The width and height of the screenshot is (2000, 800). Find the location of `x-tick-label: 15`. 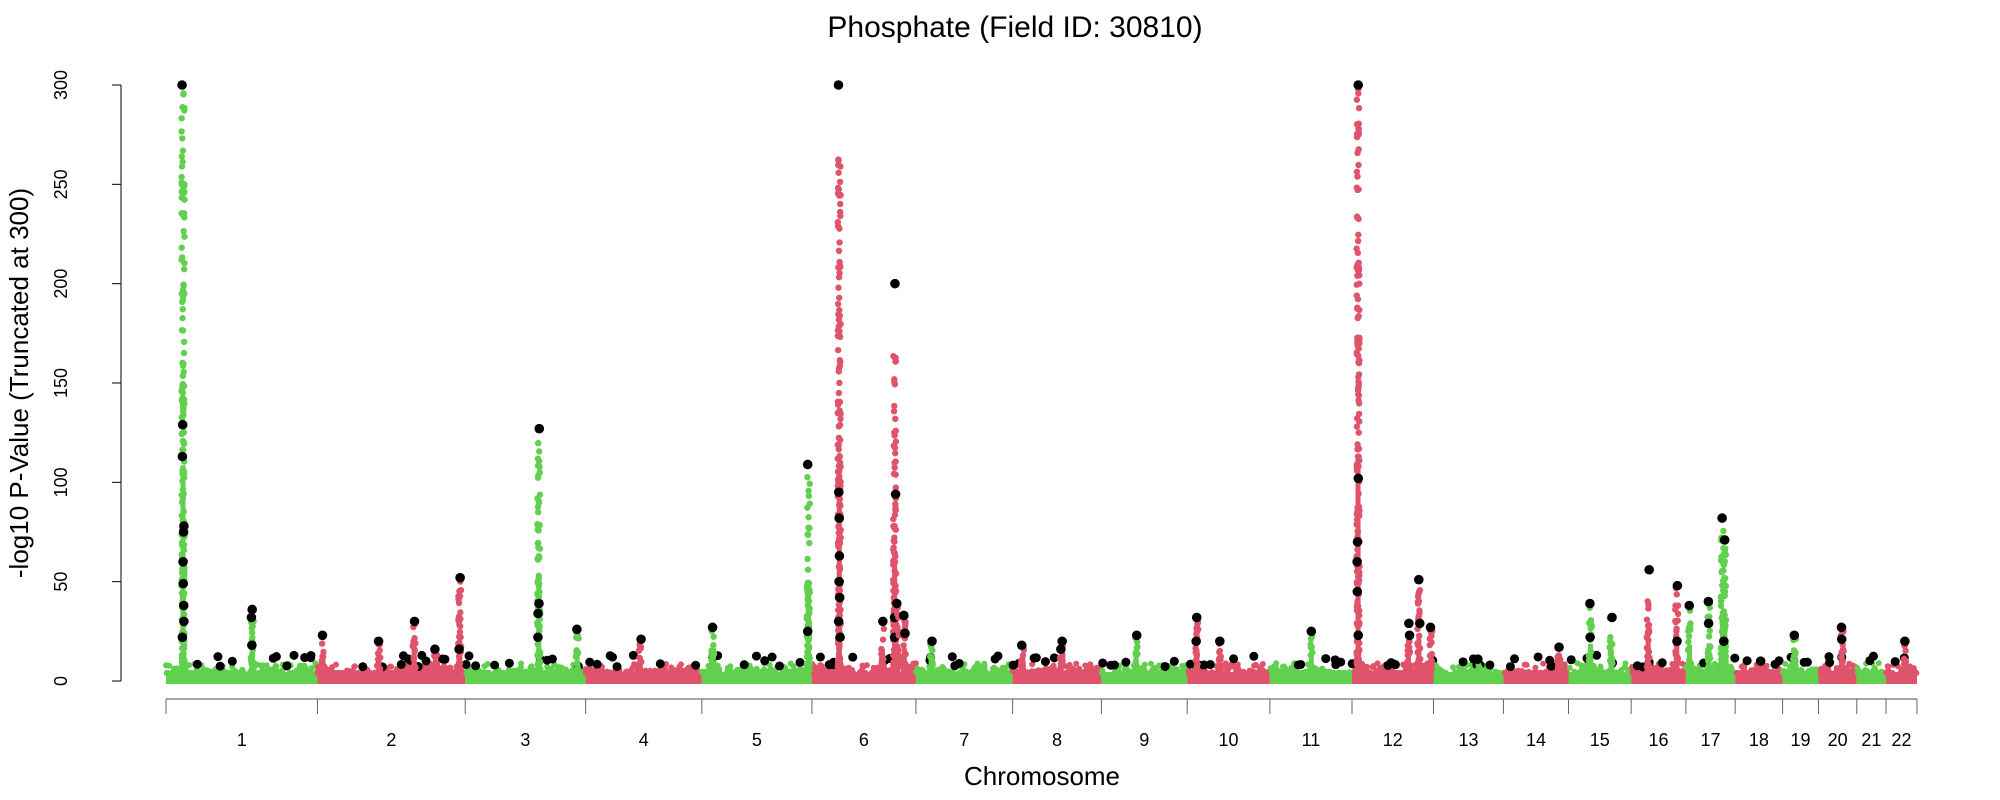

x-tick-label: 15 is located at coordinates (1600, 740).